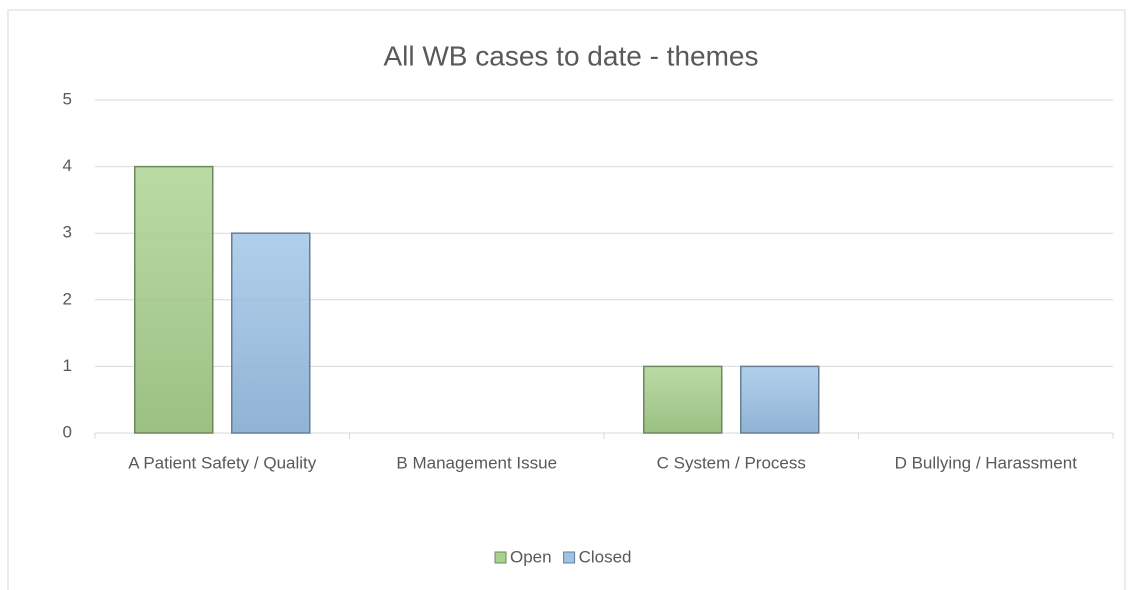 This screenshot has height=590, width=1133. Describe the element at coordinates (67, 165) in the screenshot. I see `y-tick-label: 4` at that location.